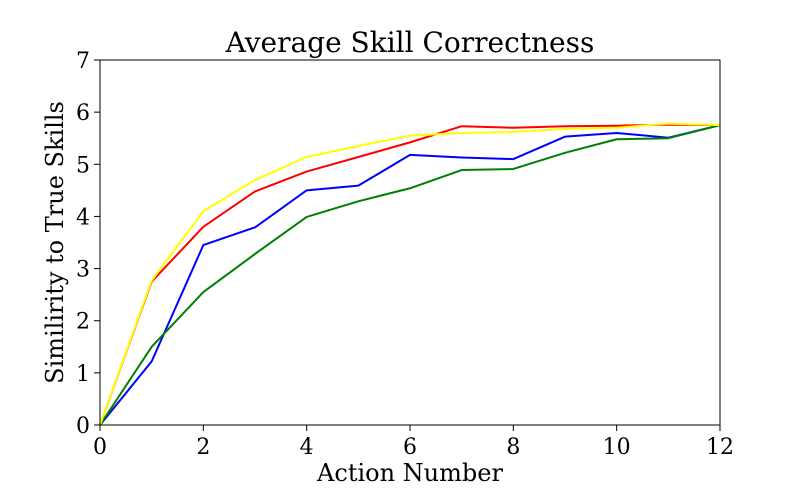 The image size is (800, 500). Describe the element at coordinates (720, 447) in the screenshot. I see `x-tick-label: 12` at that location.